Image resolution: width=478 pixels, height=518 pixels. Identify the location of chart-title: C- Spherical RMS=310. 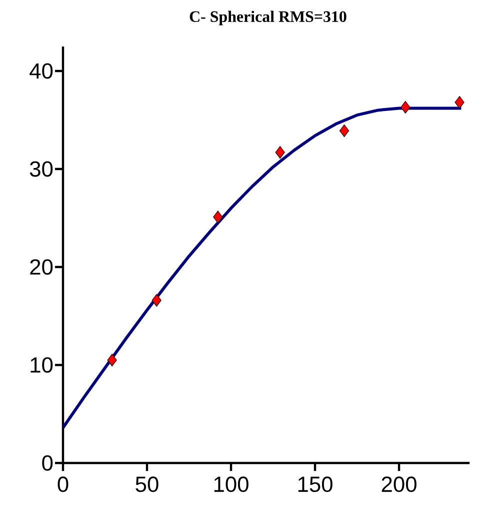
(268, 18).